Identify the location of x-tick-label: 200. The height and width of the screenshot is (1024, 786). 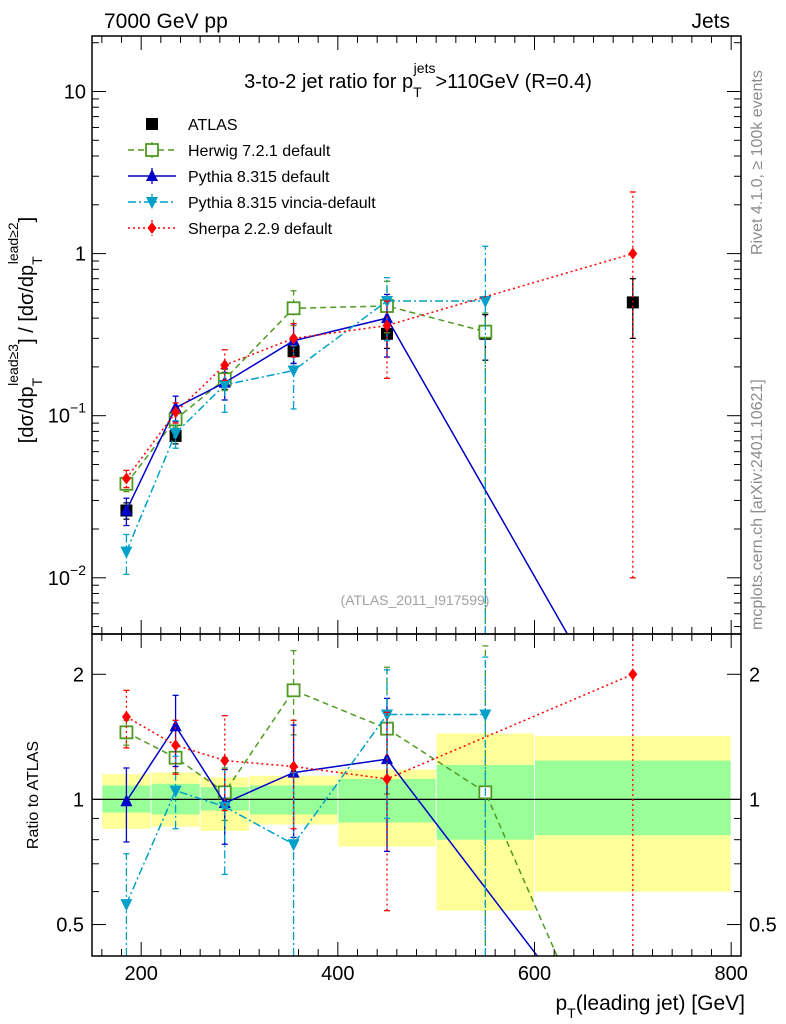
(140, 974).